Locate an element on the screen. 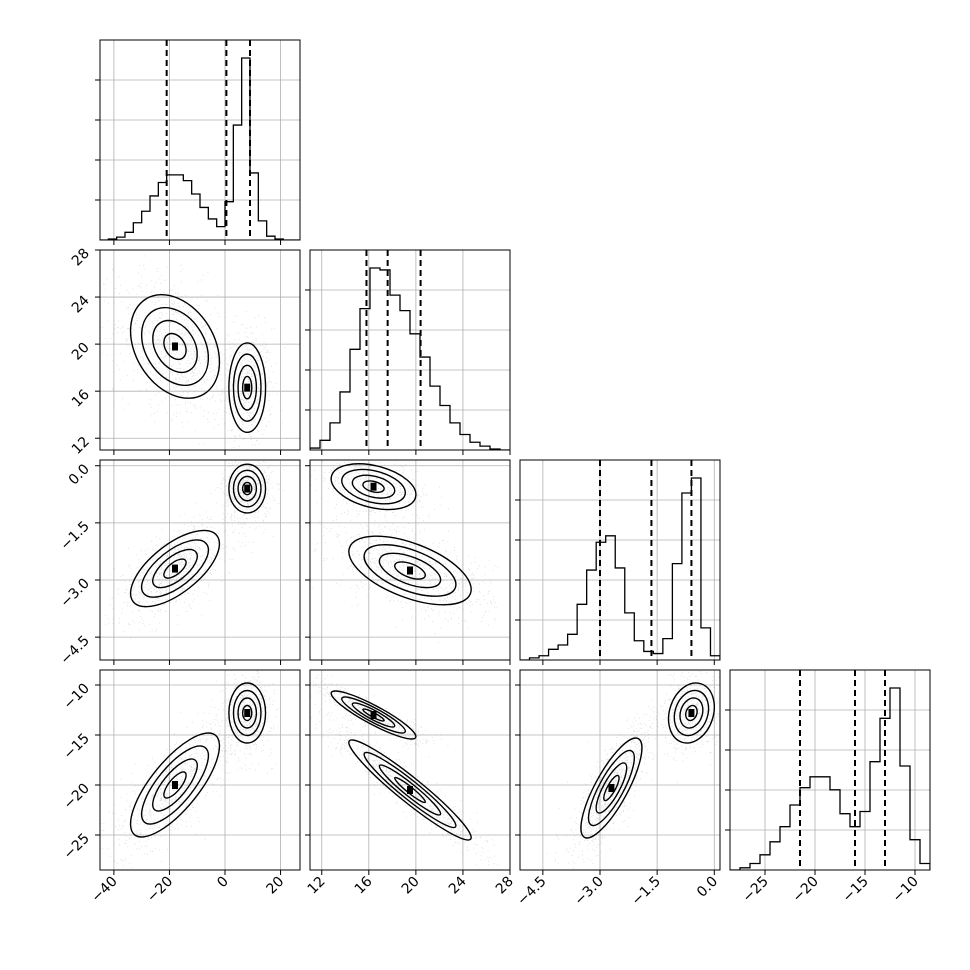 The width and height of the screenshot is (970, 970). x-tick-label: 0.0 is located at coordinates (707, 887).